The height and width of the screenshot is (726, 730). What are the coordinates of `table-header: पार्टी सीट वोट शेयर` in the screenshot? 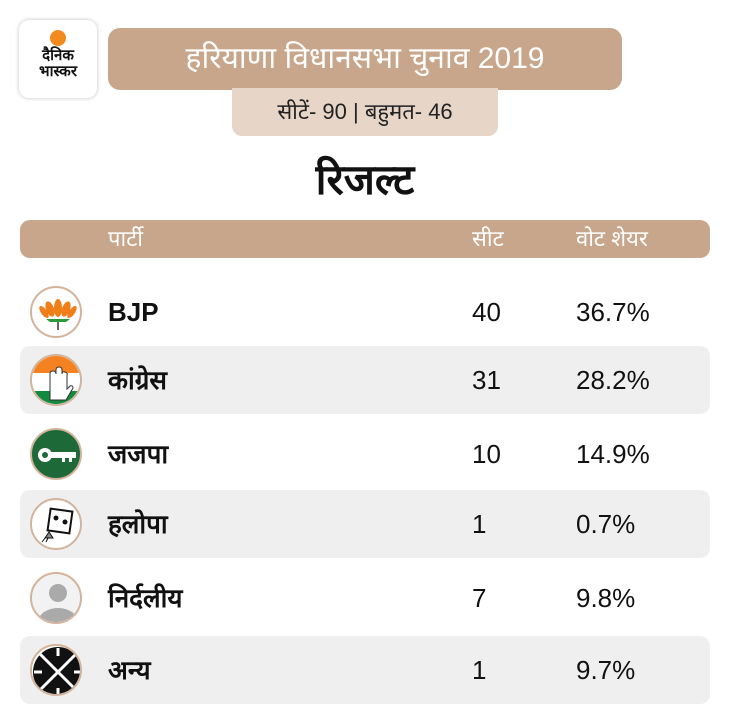 It's located at (365, 239).